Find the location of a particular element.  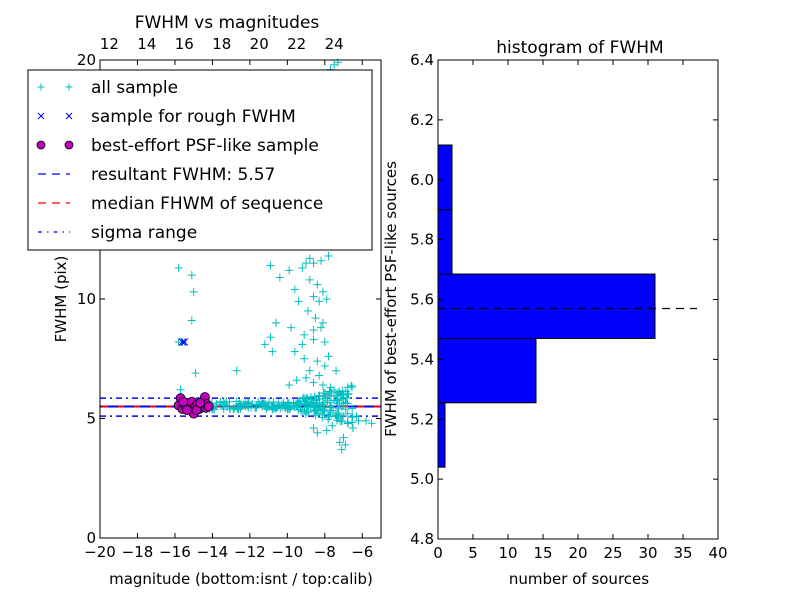

scatter-ylabel: FWHM (pix) is located at coordinates (61, 299).